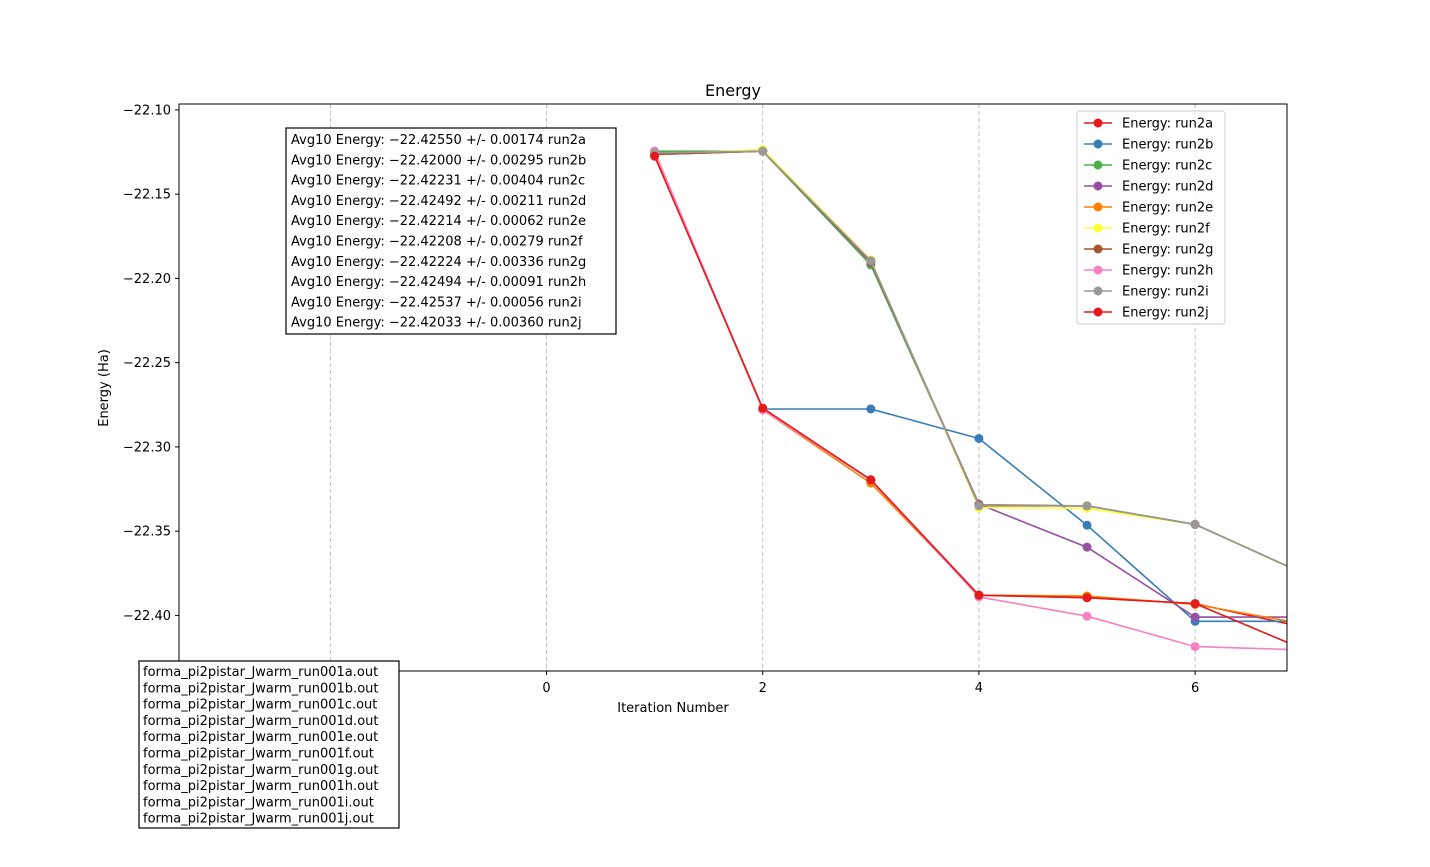 The image size is (1430, 867). Describe the element at coordinates (260, 770) in the screenshot. I see `file-name: forma_pi2pistar_Jwarm_run001g.out` at that location.